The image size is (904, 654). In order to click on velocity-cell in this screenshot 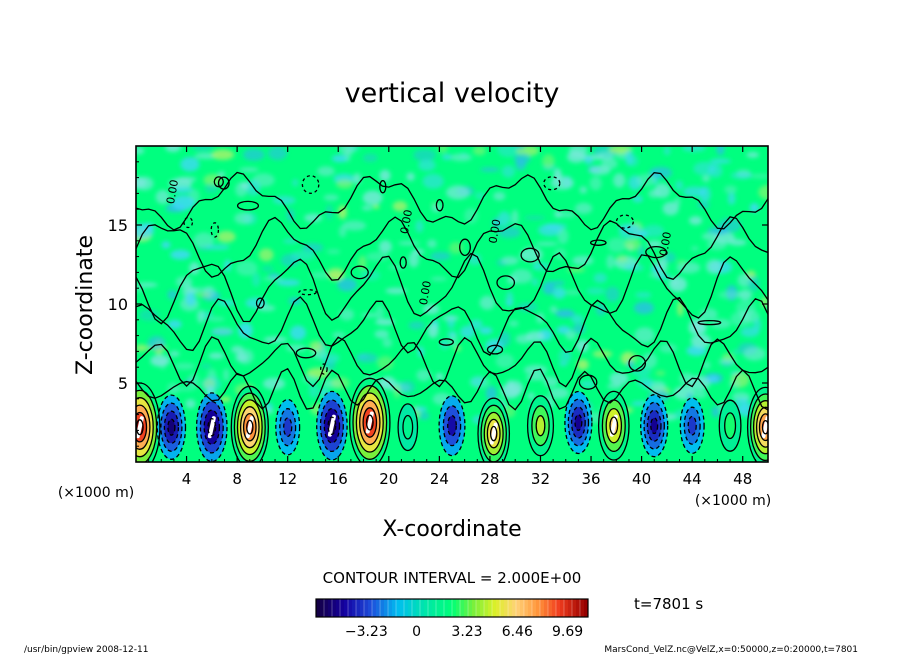, I will do `click(730, 426)`.